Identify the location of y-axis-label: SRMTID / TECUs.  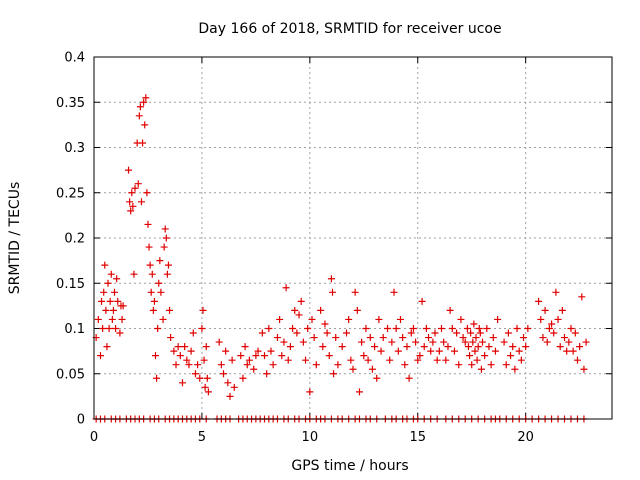
(15, 238).